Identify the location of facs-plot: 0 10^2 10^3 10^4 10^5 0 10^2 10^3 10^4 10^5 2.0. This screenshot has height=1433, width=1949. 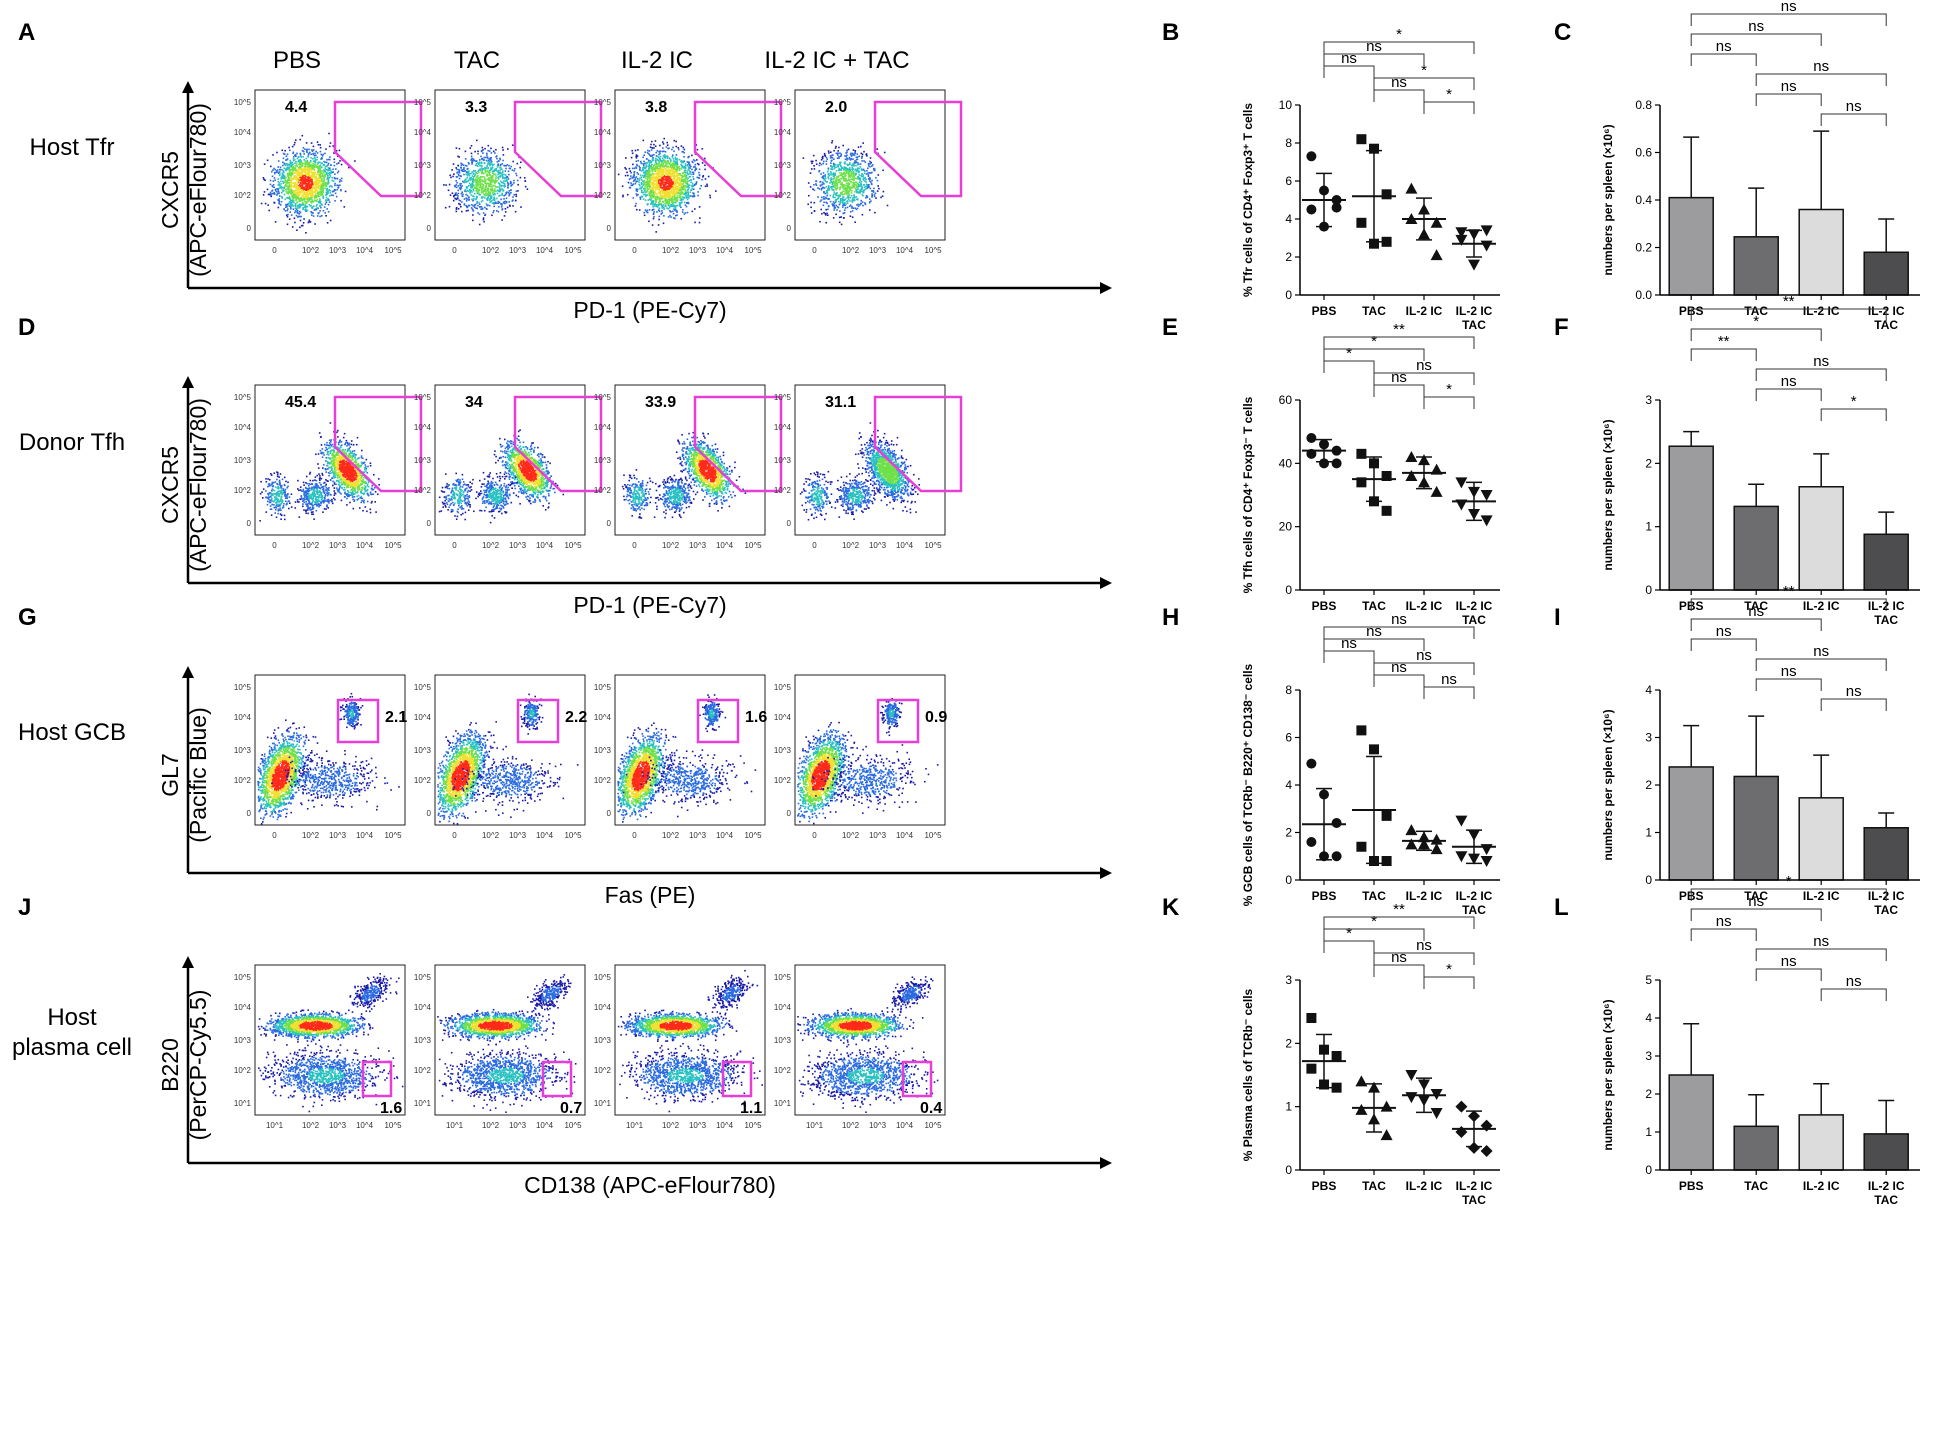
(868, 172).